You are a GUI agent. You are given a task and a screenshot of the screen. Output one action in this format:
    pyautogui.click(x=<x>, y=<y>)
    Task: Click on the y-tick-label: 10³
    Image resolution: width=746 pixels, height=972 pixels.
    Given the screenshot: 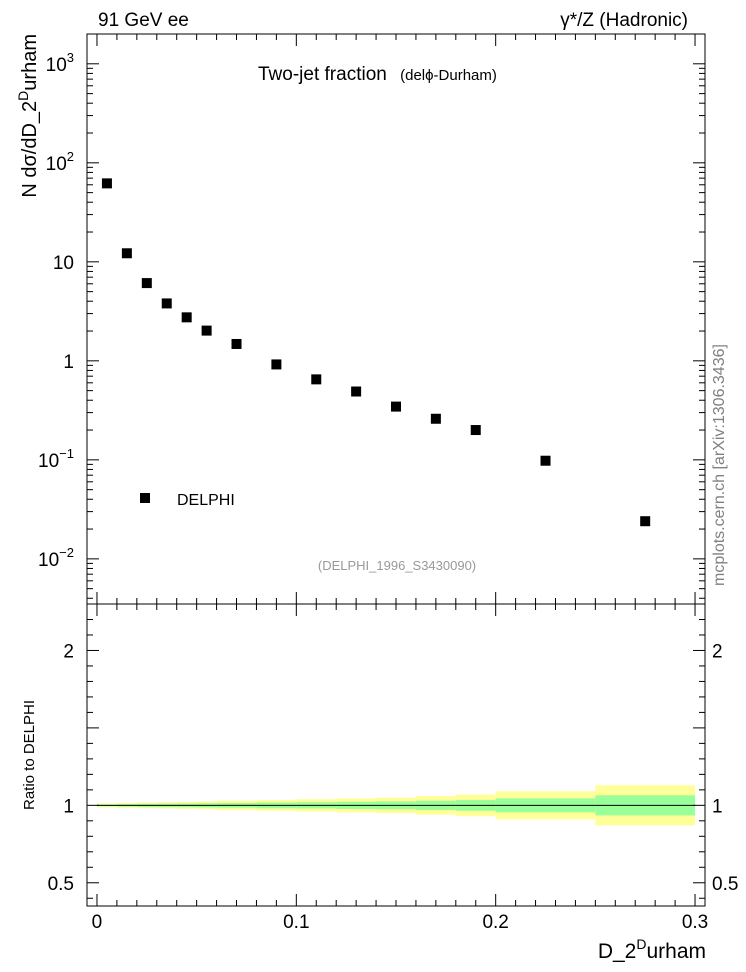 What is the action you would take?
    pyautogui.click(x=60, y=63)
    